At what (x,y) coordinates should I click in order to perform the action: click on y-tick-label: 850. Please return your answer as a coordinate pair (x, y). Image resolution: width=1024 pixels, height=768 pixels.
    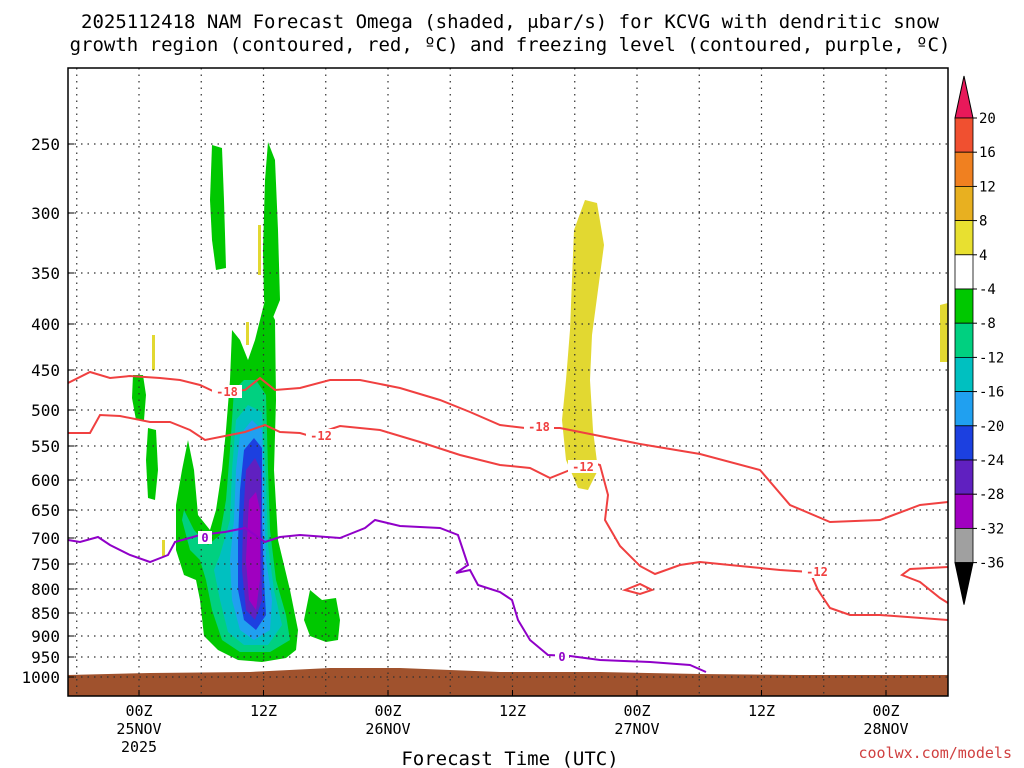
    Looking at the image, I should click on (45, 613).